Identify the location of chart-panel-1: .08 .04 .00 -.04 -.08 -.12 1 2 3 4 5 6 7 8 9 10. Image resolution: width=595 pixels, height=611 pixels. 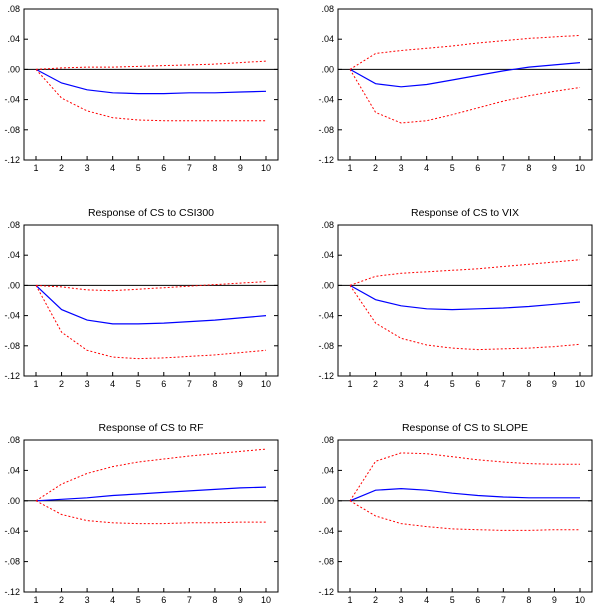
(141, 88).